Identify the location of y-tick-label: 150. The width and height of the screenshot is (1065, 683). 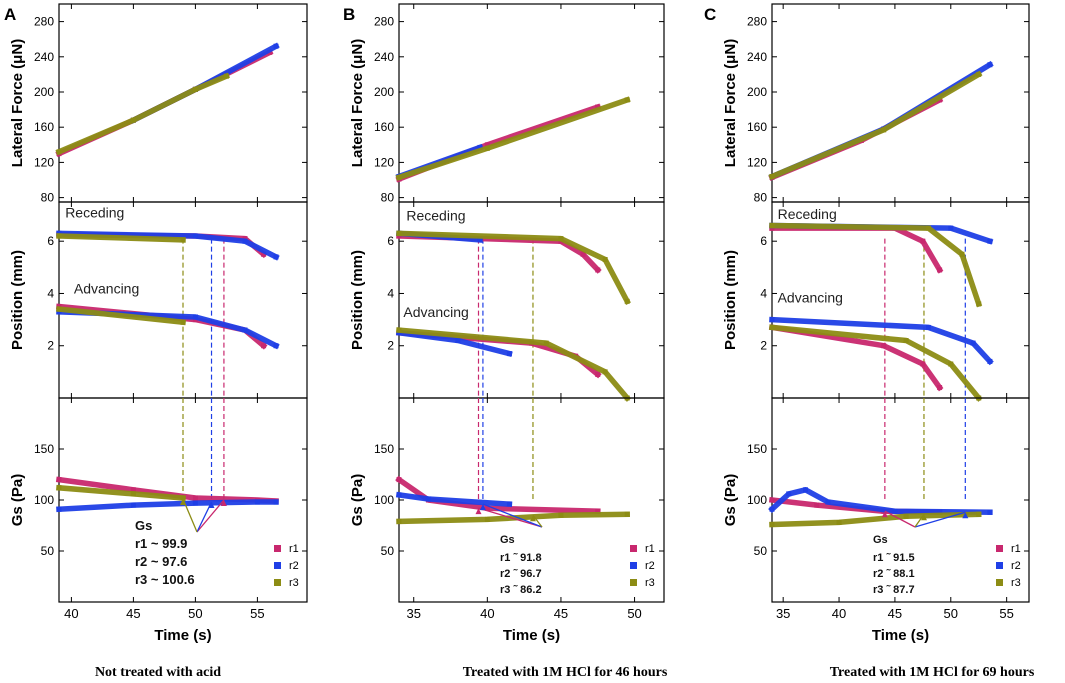
(44, 449).